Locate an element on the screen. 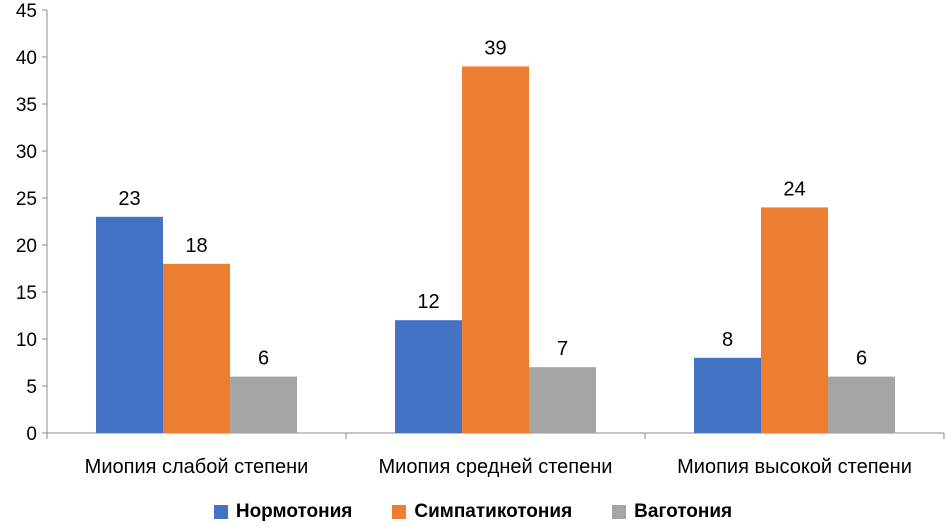 This screenshot has height=526, width=946. category-label: Миопия средней степени is located at coordinates (496, 467).